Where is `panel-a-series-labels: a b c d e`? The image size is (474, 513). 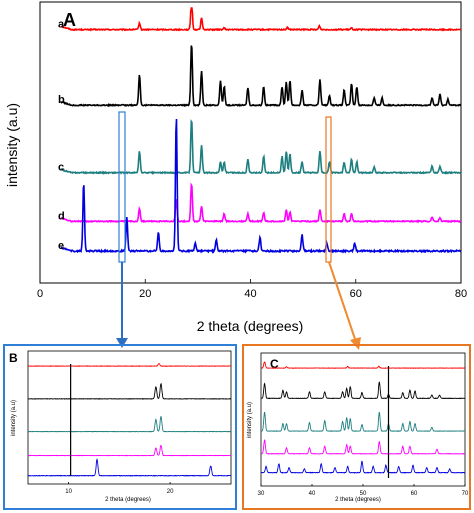 panel-a-series-labels: a b c d e is located at coordinates (61, 135).